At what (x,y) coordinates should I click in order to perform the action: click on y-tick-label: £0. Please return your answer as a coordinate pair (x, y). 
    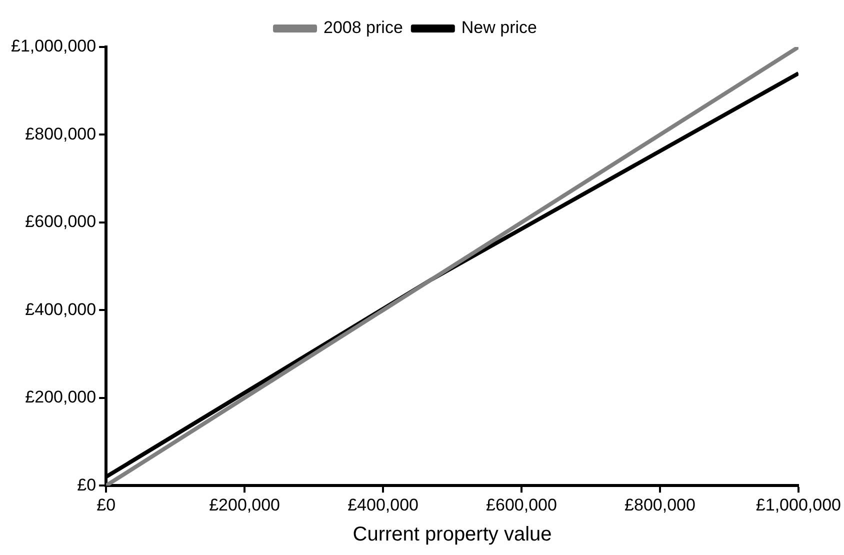
    Looking at the image, I should click on (86, 484).